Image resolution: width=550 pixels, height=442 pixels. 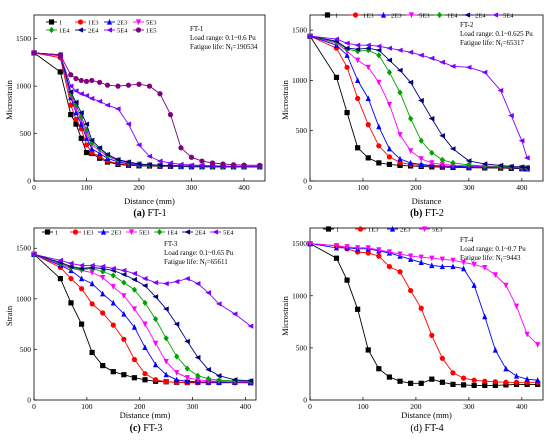 What do you see at coordinates (197, 29) in the screenshot?
I see `annotation-specimen: FT-1` at bounding box center [197, 29].